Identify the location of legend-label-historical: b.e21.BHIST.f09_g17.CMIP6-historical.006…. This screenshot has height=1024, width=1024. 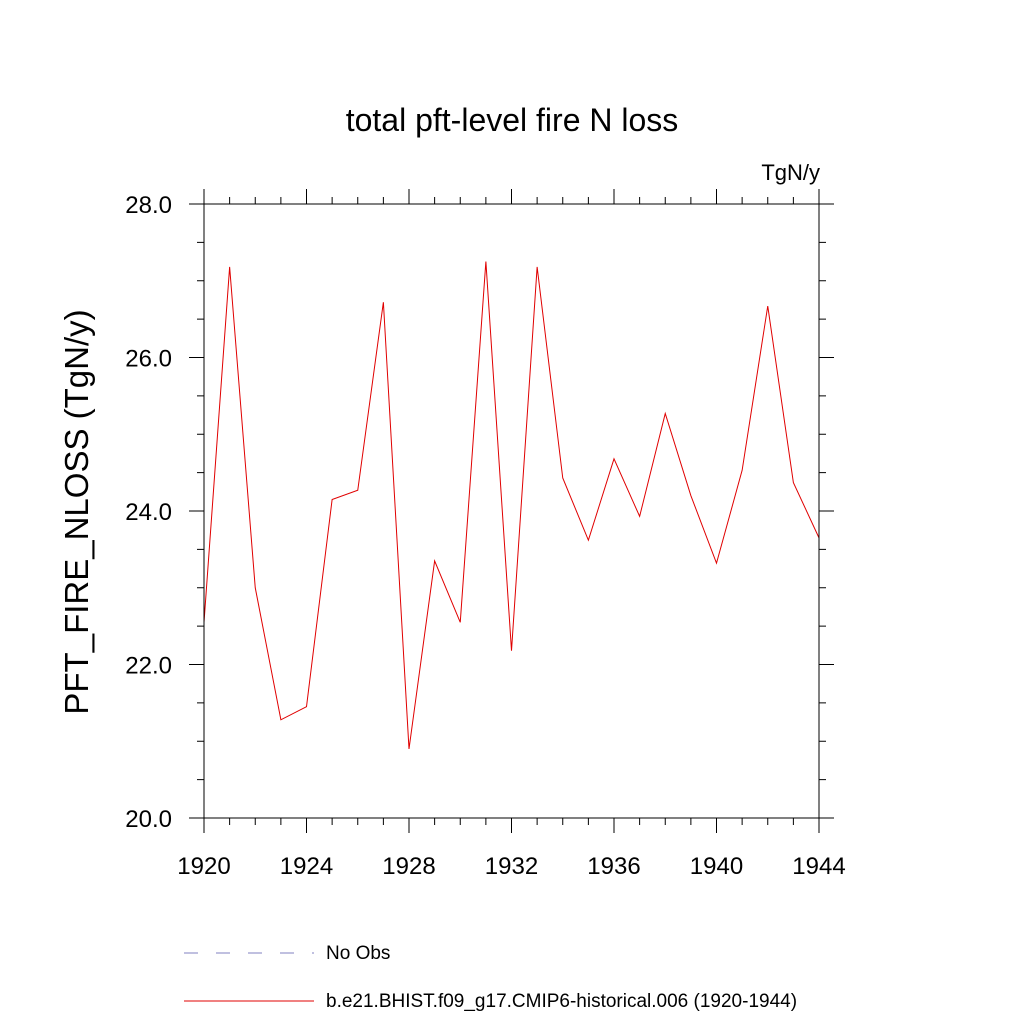
(561, 1001).